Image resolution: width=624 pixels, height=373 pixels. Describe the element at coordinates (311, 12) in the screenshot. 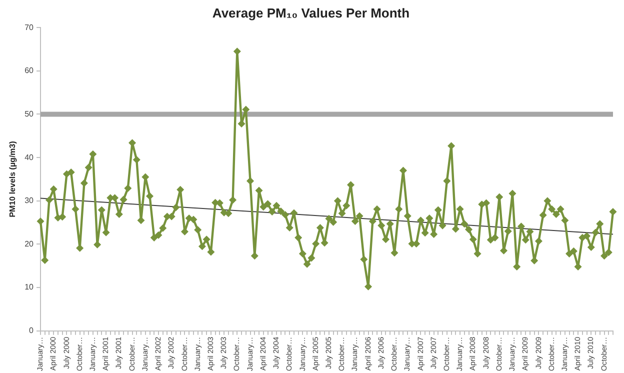

I see `chart-title: Average PM₁₀ Values Per Month` at that location.